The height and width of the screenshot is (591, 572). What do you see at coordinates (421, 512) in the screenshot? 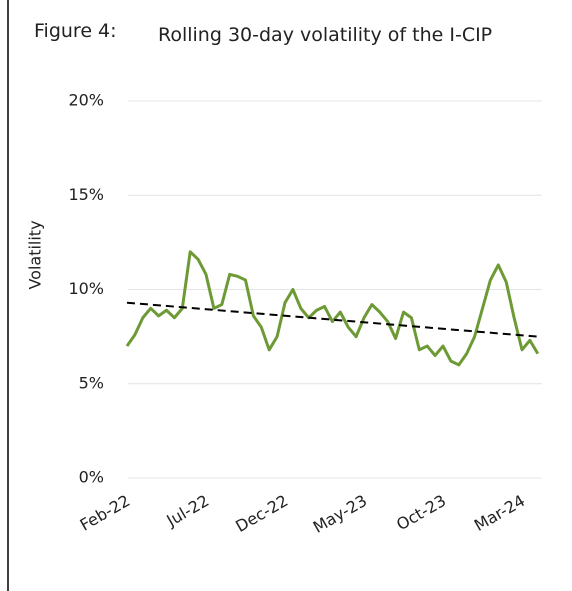
I see `x-tick-label: Oct-23` at bounding box center [421, 512].